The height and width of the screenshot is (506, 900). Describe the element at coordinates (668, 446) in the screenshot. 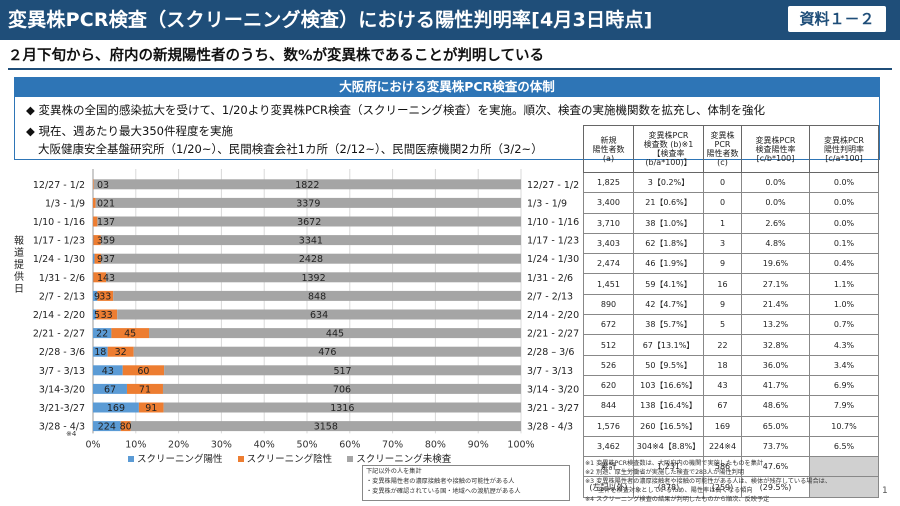

I see `table-cell: 304※4【8.8%】` at that location.